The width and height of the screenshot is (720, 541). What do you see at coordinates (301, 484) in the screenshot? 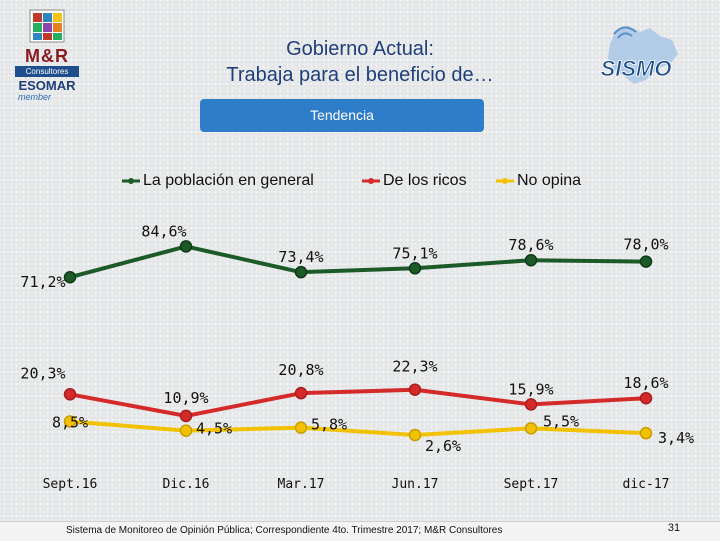
I see `x-tick-label-2: Mar.17` at bounding box center [301, 484].